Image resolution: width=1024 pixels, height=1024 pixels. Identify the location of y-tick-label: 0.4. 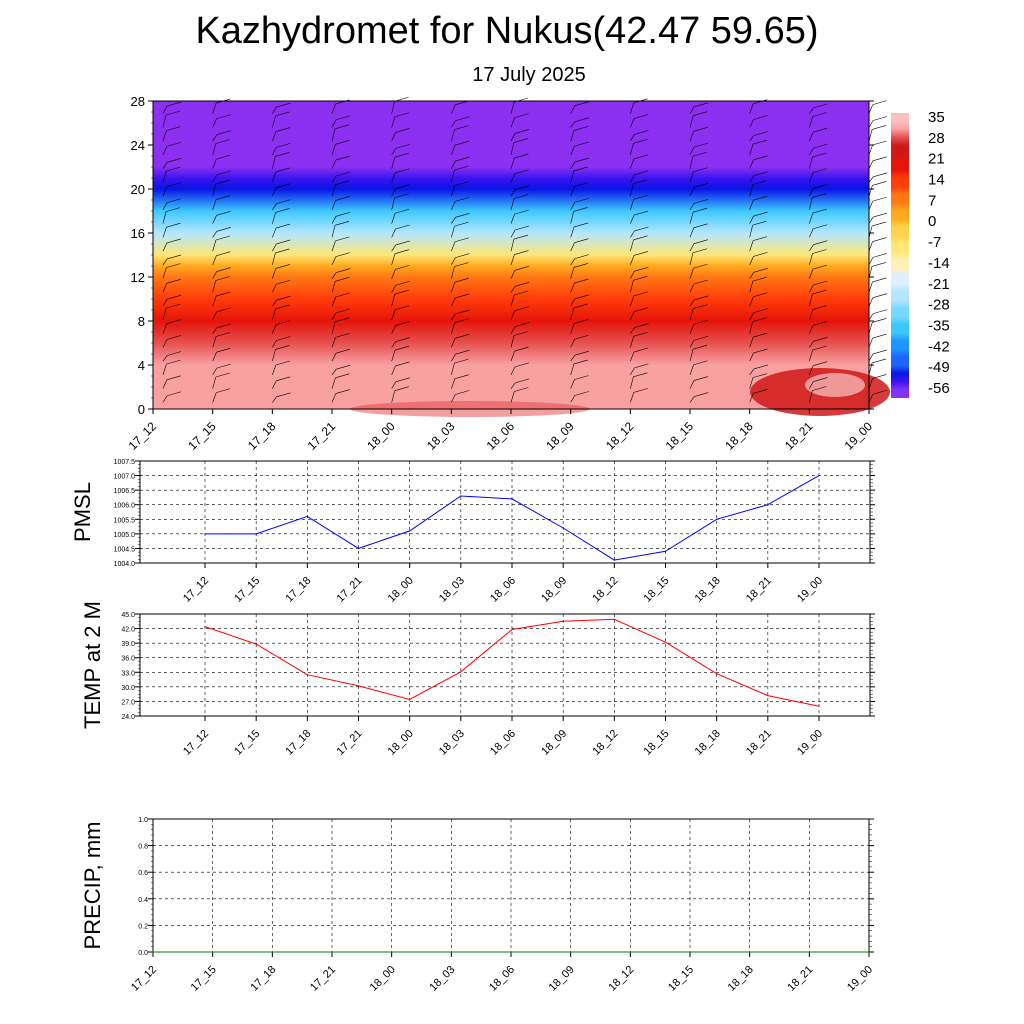
(143, 900).